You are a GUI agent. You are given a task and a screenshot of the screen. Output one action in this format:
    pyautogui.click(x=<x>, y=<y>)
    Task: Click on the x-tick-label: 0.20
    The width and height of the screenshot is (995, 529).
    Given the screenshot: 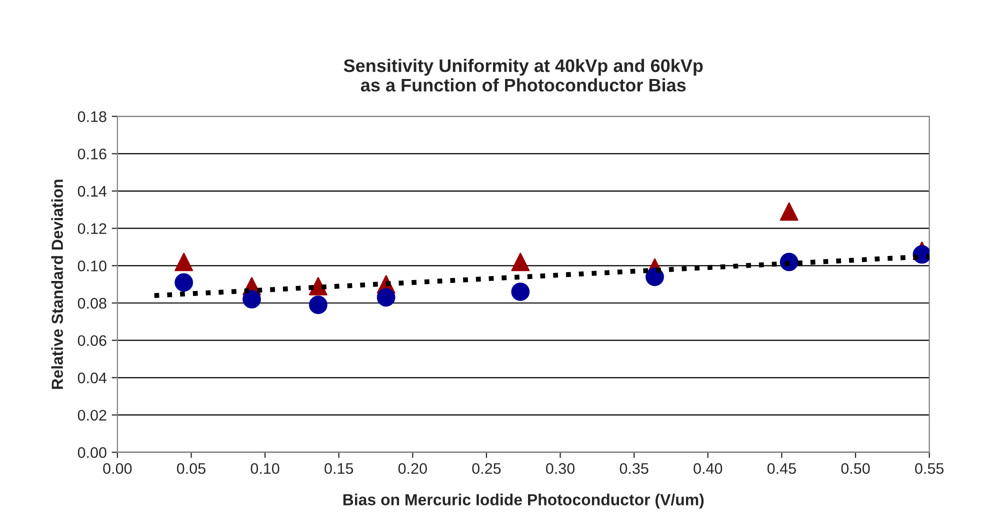 What is the action you would take?
    pyautogui.click(x=412, y=468)
    